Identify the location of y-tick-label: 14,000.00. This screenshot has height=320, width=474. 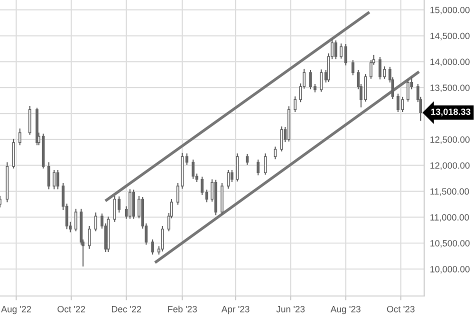
(450, 62).